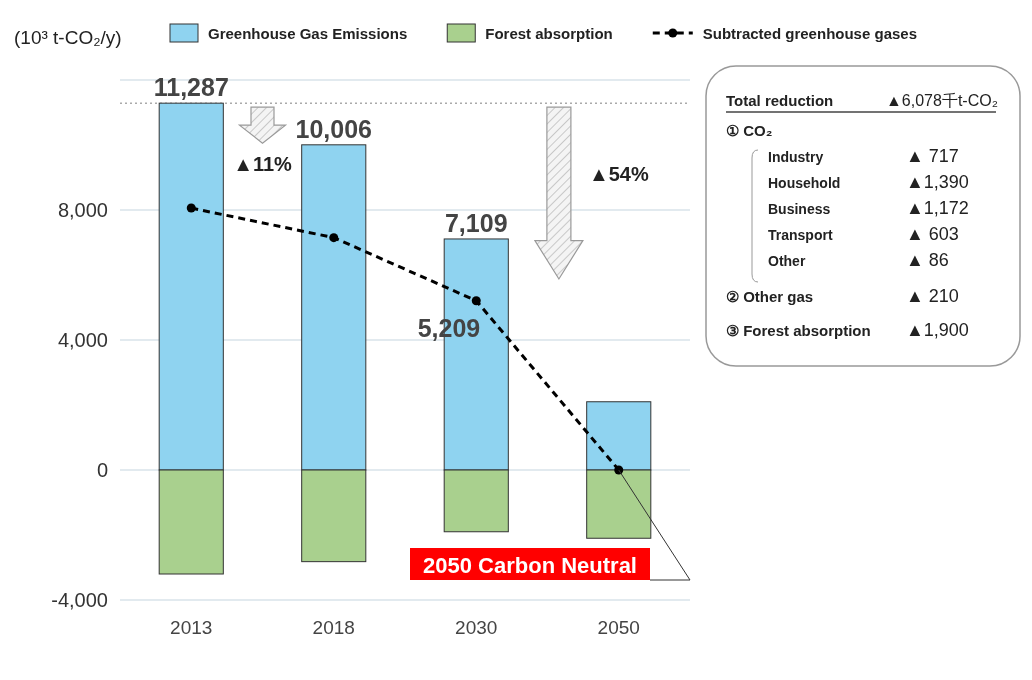 Image resolution: width=1032 pixels, height=680 pixels. I want to click on y-tick-label: -4,000, so click(79, 600).